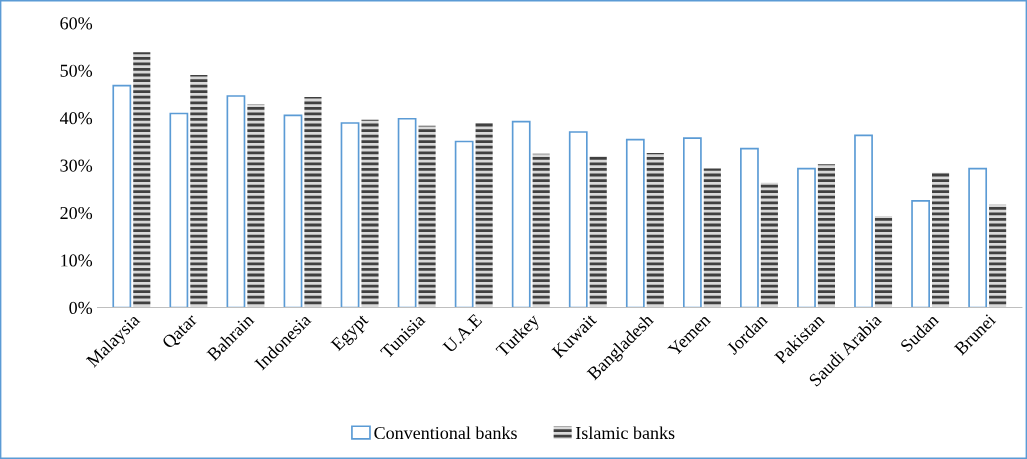 This screenshot has height=459, width=1027. I want to click on y-tick-label: 20%, so click(76, 213).